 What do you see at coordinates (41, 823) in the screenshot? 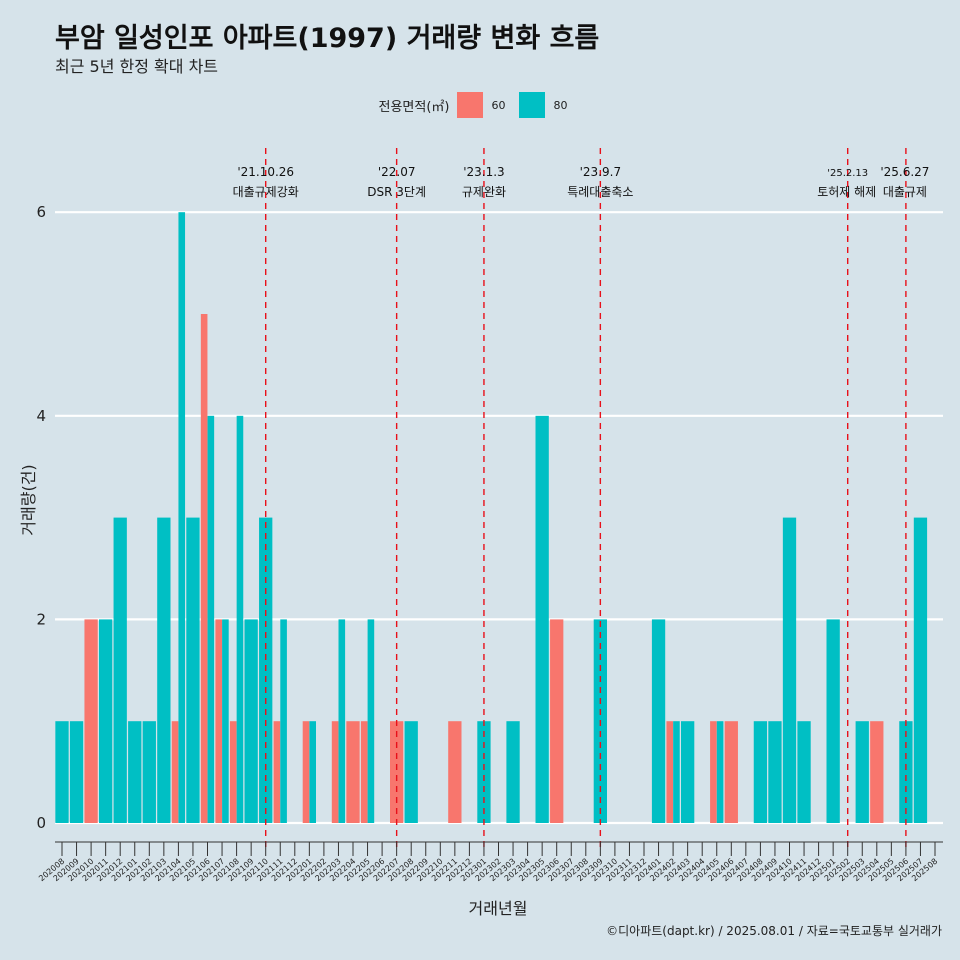
I see `y-tick-label: 0` at bounding box center [41, 823].